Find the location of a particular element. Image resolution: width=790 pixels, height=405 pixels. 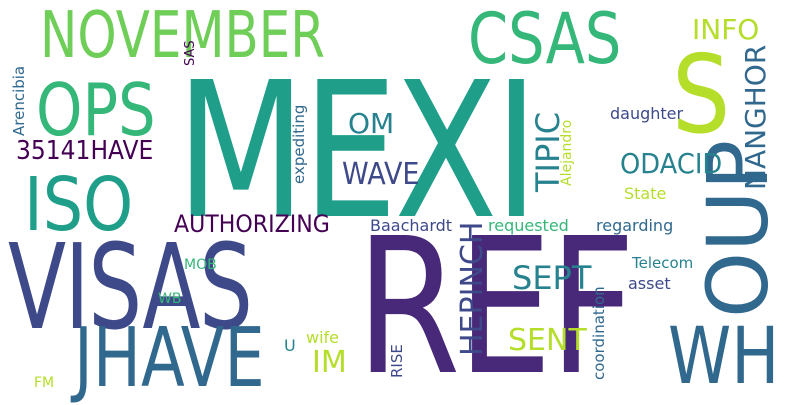

word-ops: OPS is located at coordinates (96, 110).